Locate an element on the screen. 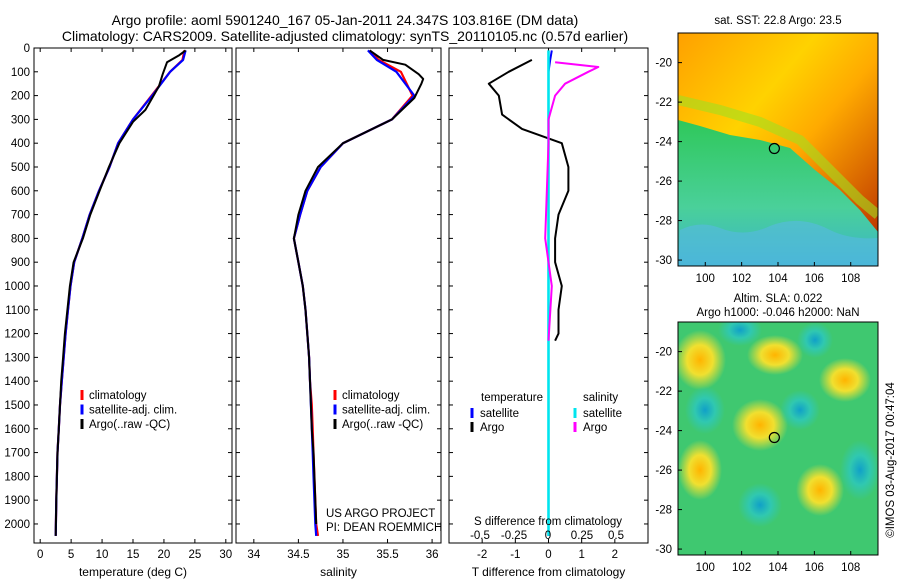  top-axis-label: S difference from climatology is located at coordinates (548, 522).